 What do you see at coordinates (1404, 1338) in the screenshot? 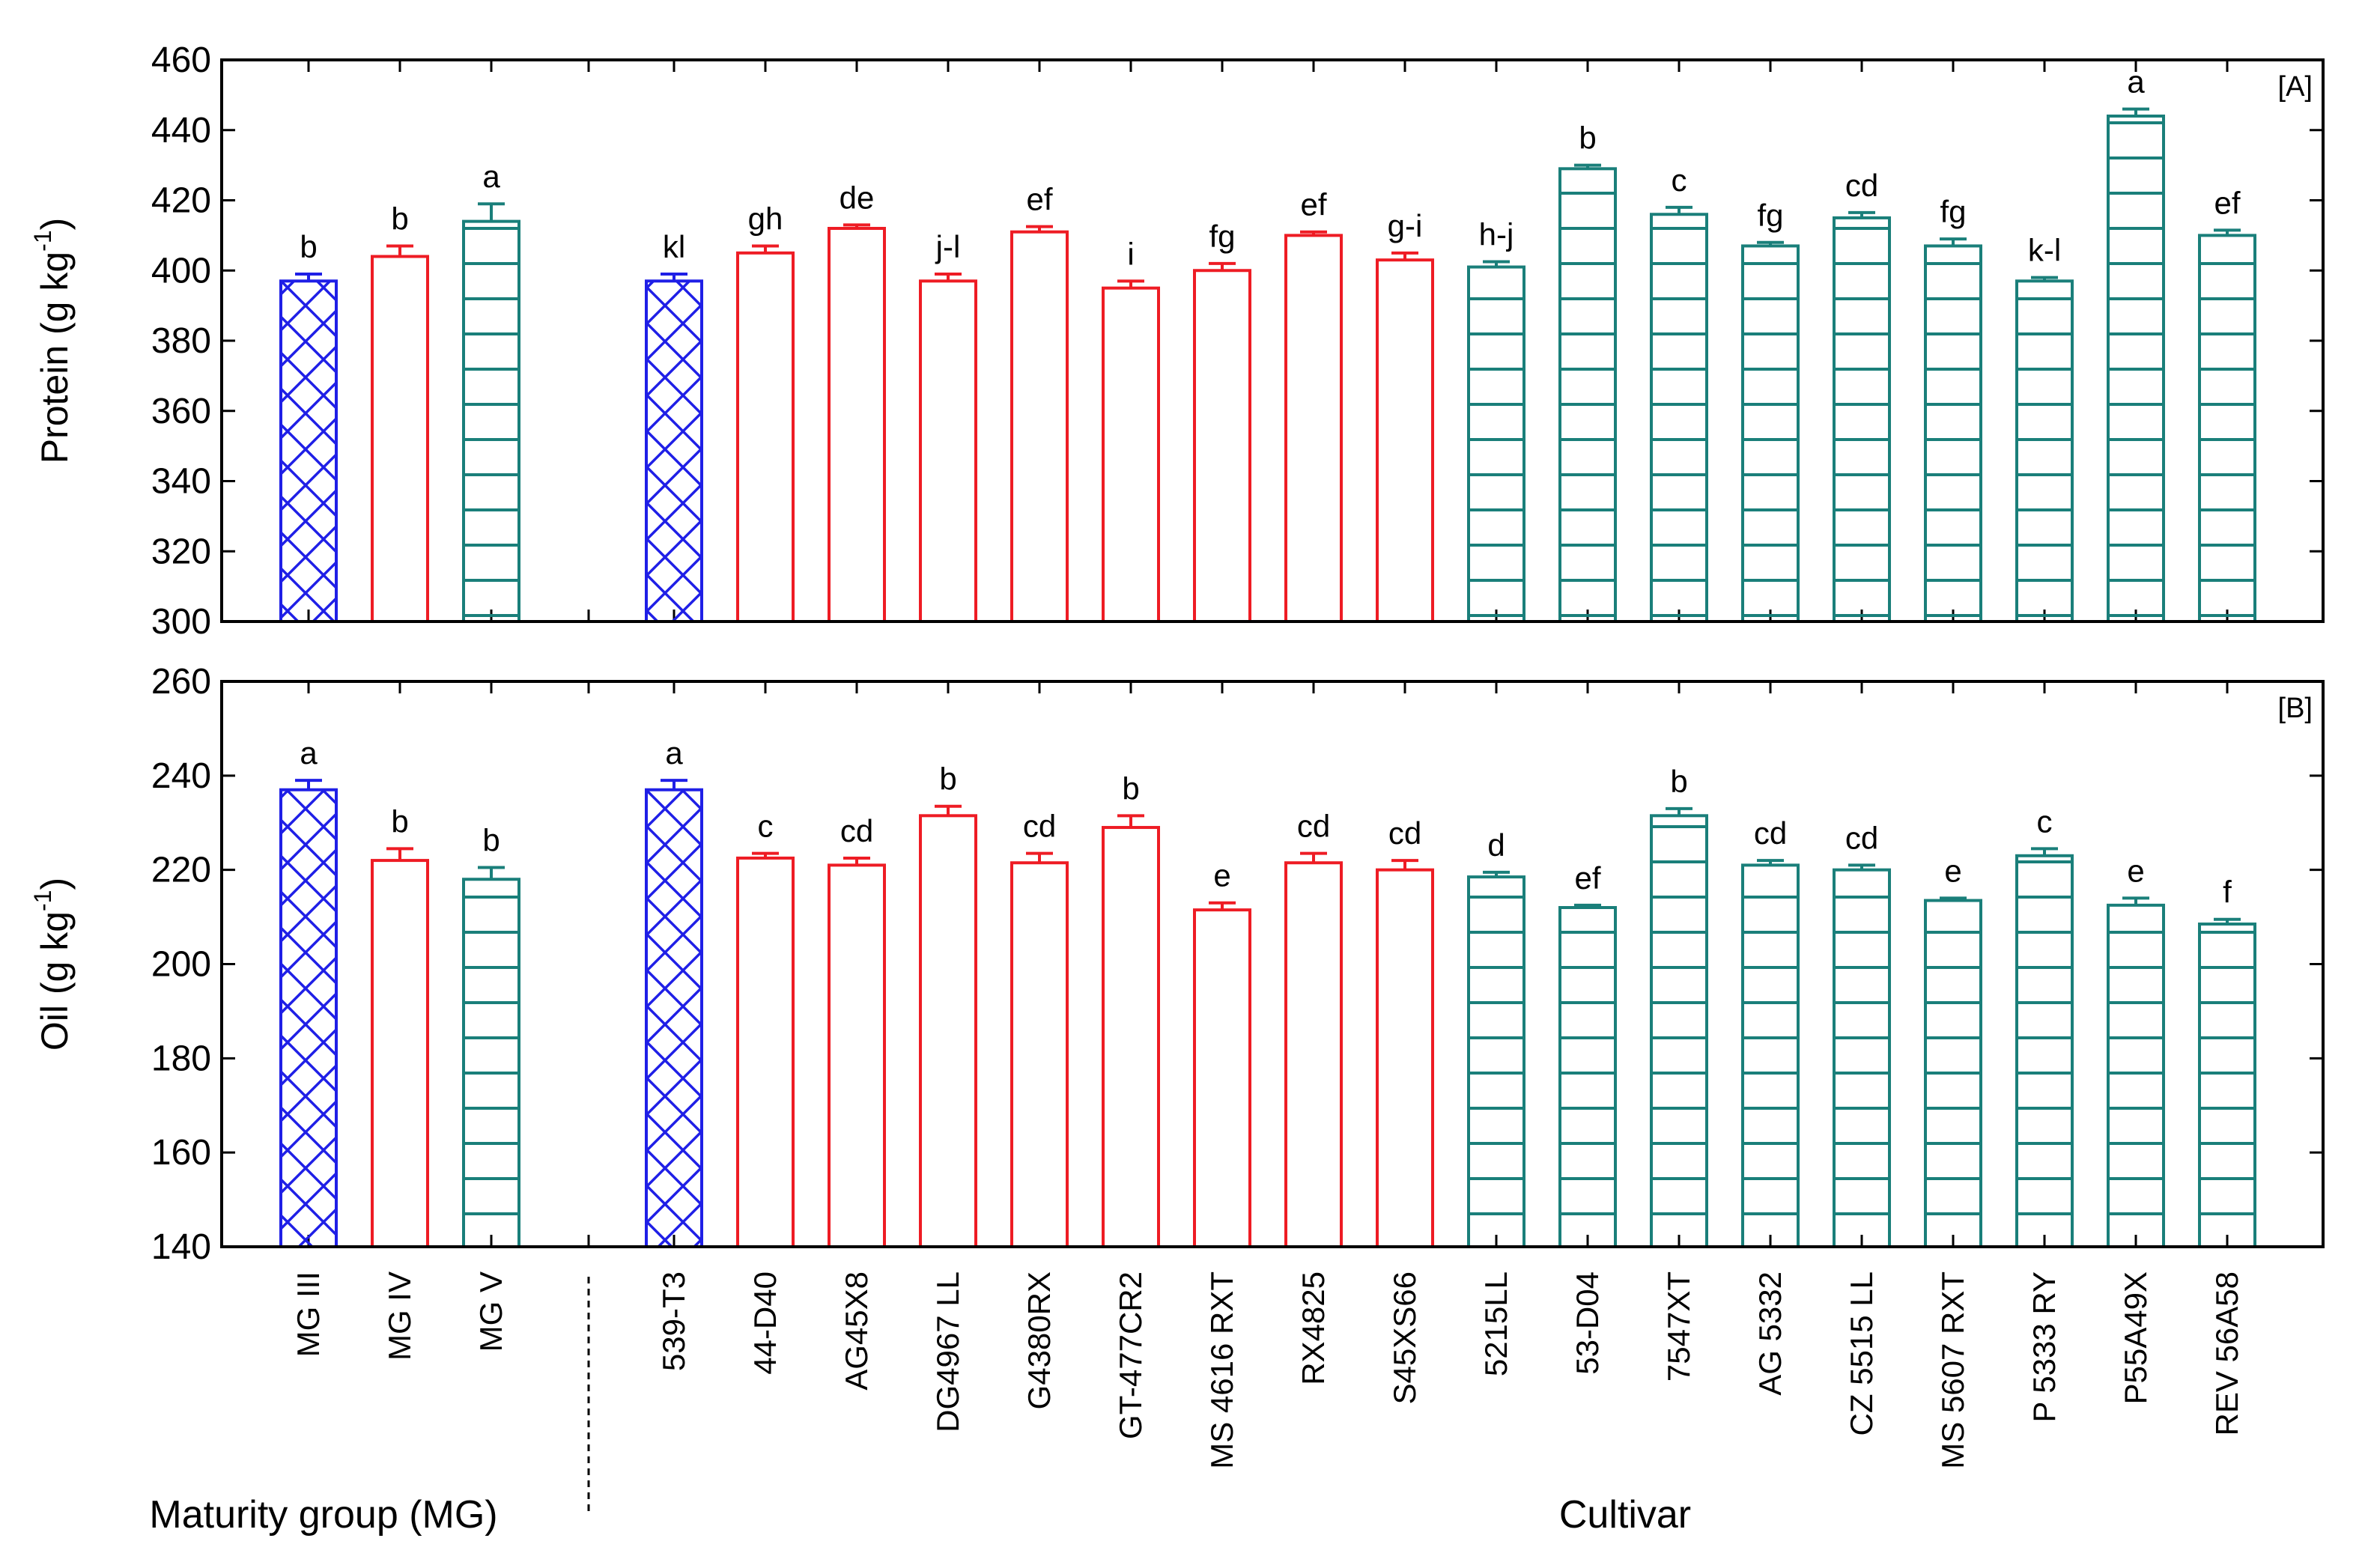
I see `x-category-label: S45XS66` at bounding box center [1404, 1338].